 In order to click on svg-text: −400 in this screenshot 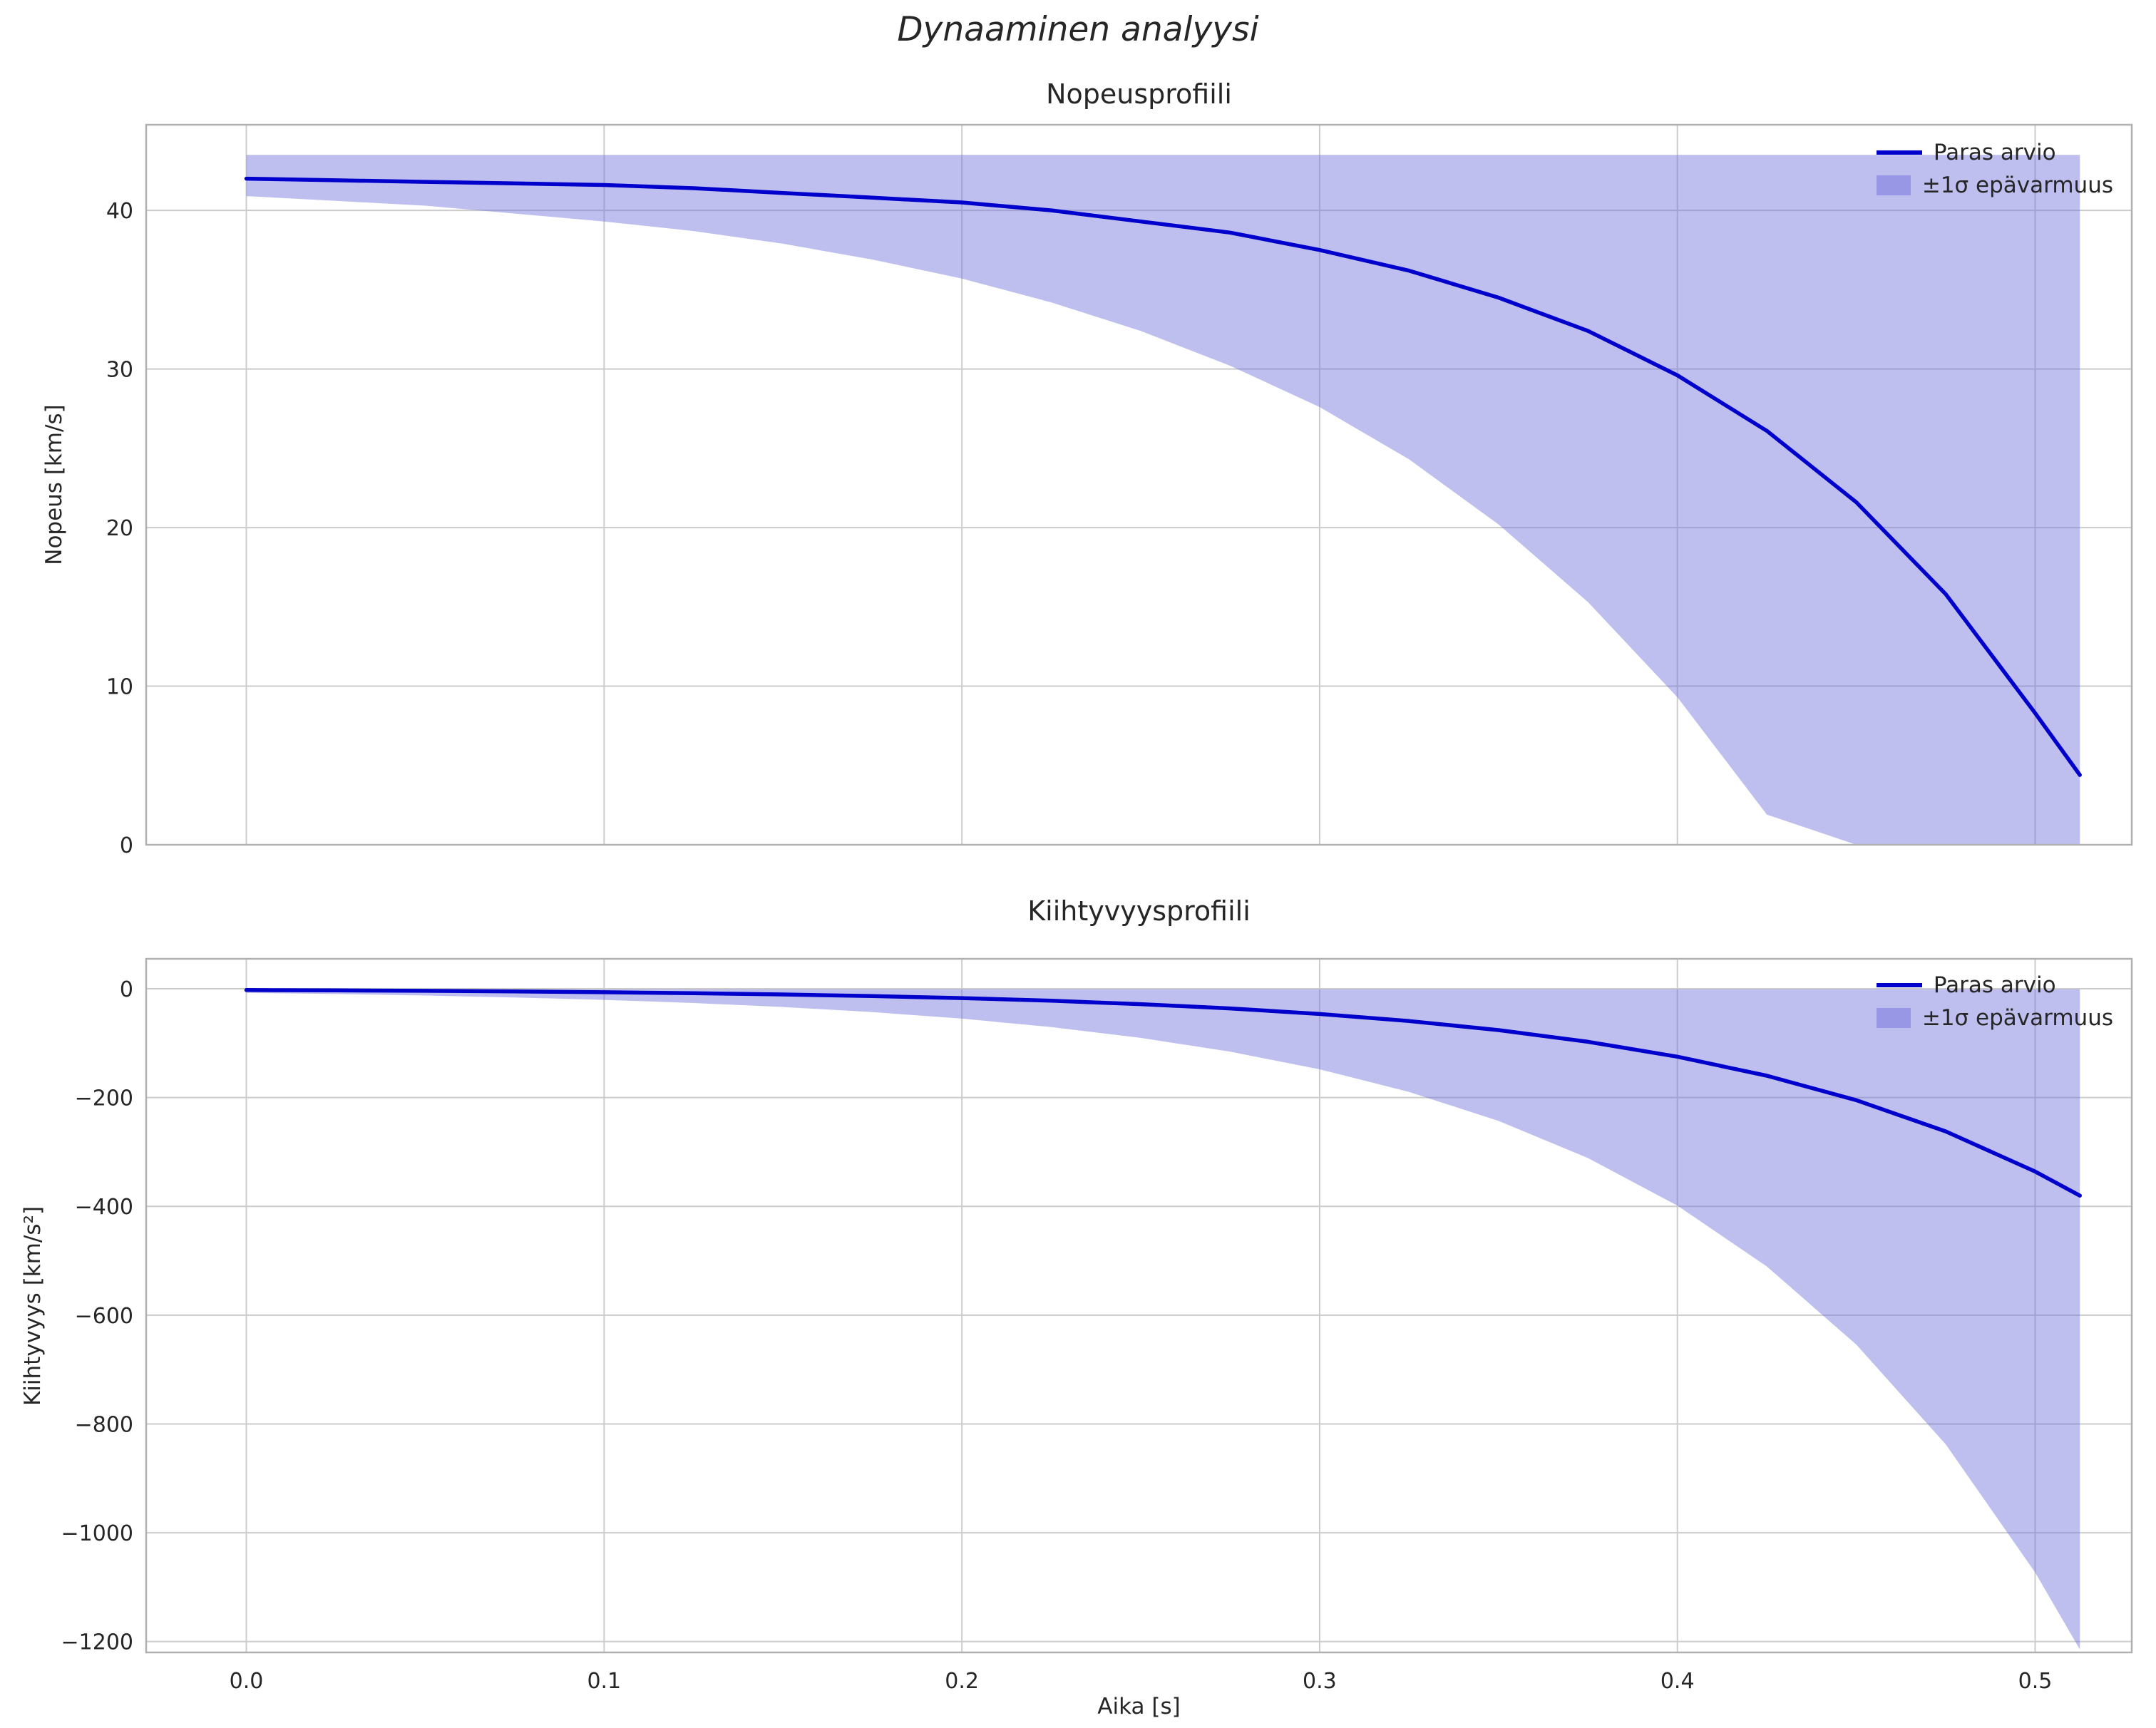, I will do `click(104, 1207)`.